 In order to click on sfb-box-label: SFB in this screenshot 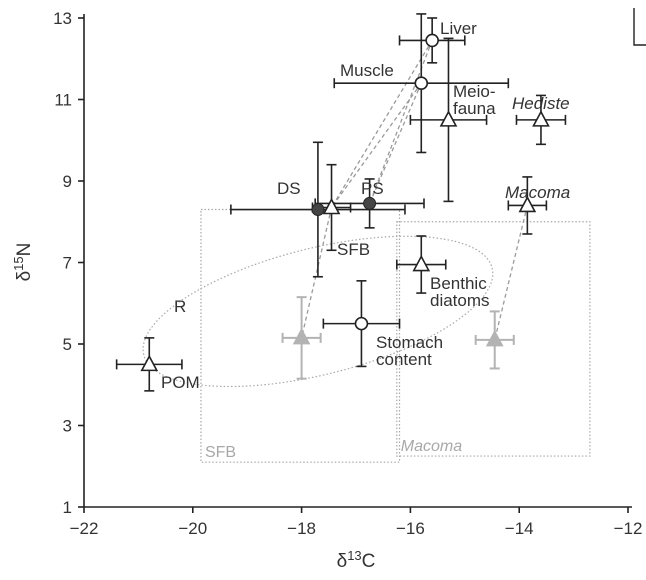, I will do `click(220, 452)`.